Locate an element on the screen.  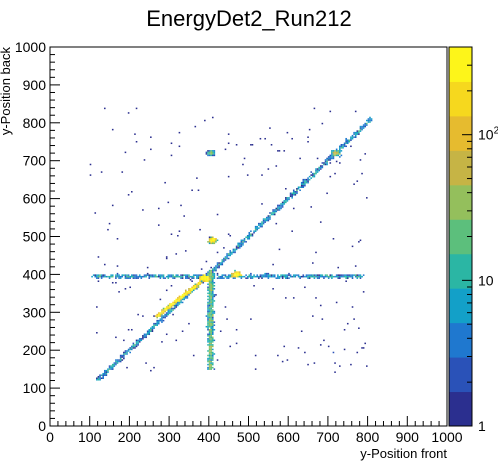
x-tick-label: 0 is located at coordinates (50, 437).